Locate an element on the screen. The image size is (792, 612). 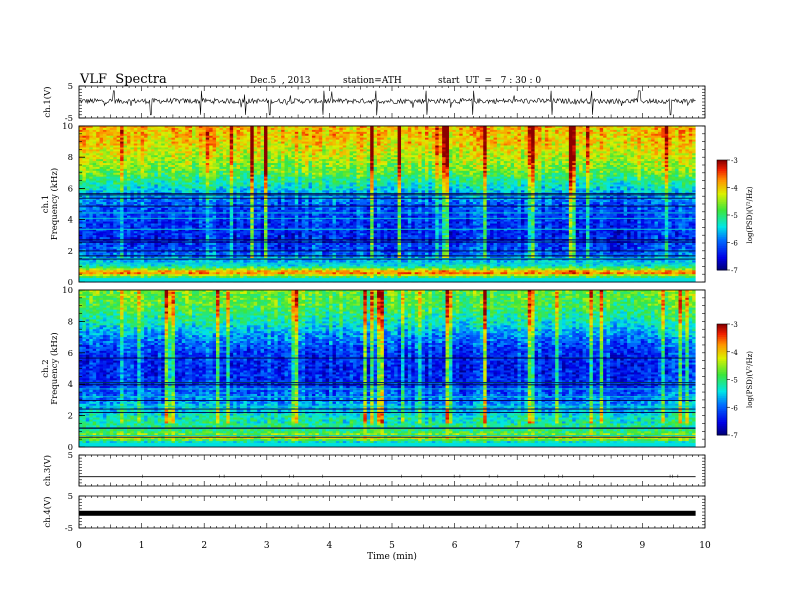
y-axis-label-2: ch.1 is located at coordinates (46, 204).